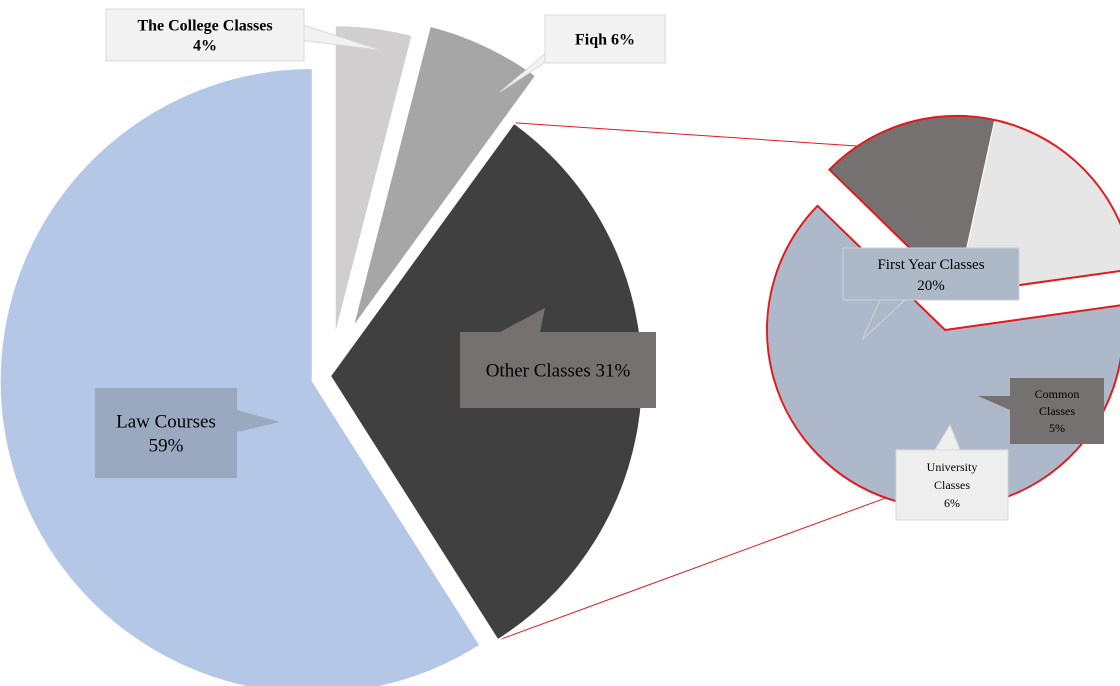 Image resolution: width=1120 pixels, height=686 pixels. What do you see at coordinates (166, 422) in the screenshot?
I see `label-law-courses-name: Law Courses` at bounding box center [166, 422].